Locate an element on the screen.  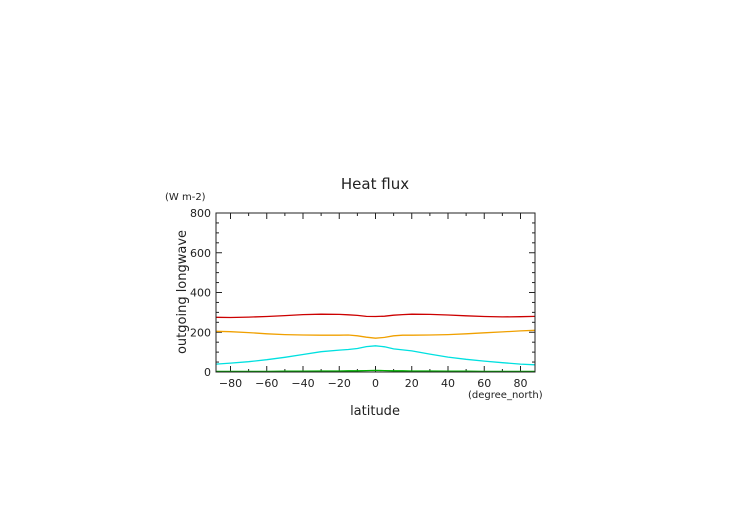
y-axis-label: outgoing longwave is located at coordinates (182, 292).